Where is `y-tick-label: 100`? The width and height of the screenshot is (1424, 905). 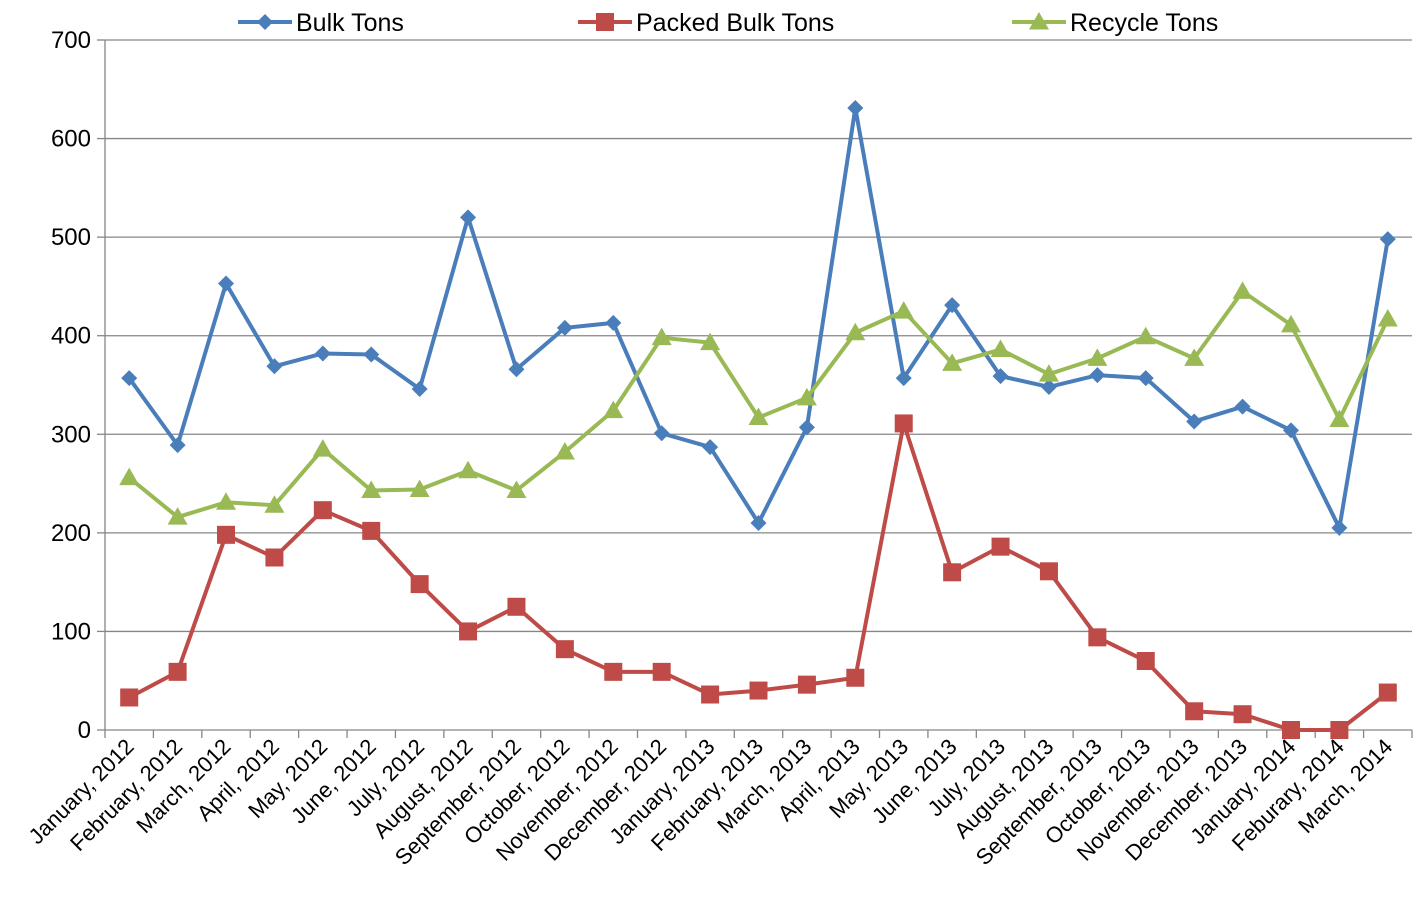 y-tick-label: 100 is located at coordinates (71, 631).